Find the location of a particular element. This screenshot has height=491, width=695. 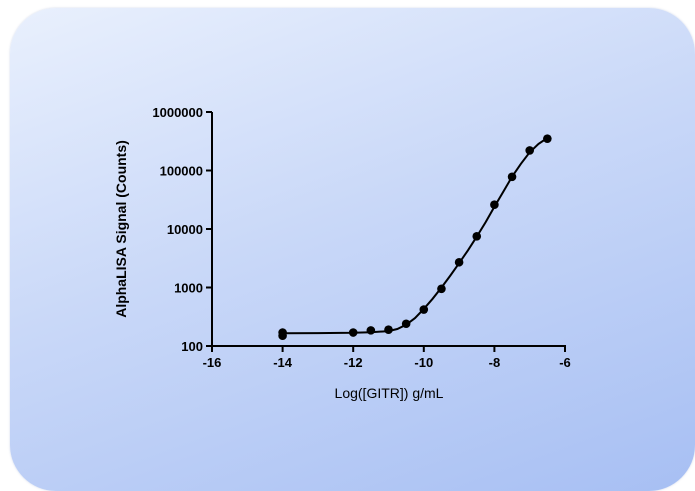

y-tick-label: 1000000 is located at coordinates (177, 112).